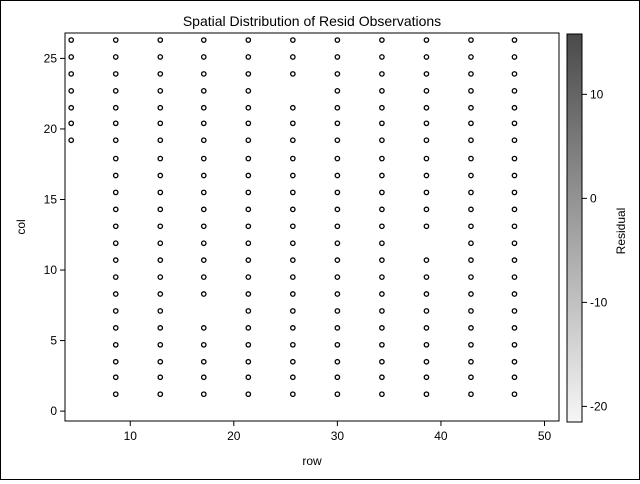  What do you see at coordinates (312, 461) in the screenshot?
I see `x-axis-label: row` at bounding box center [312, 461].